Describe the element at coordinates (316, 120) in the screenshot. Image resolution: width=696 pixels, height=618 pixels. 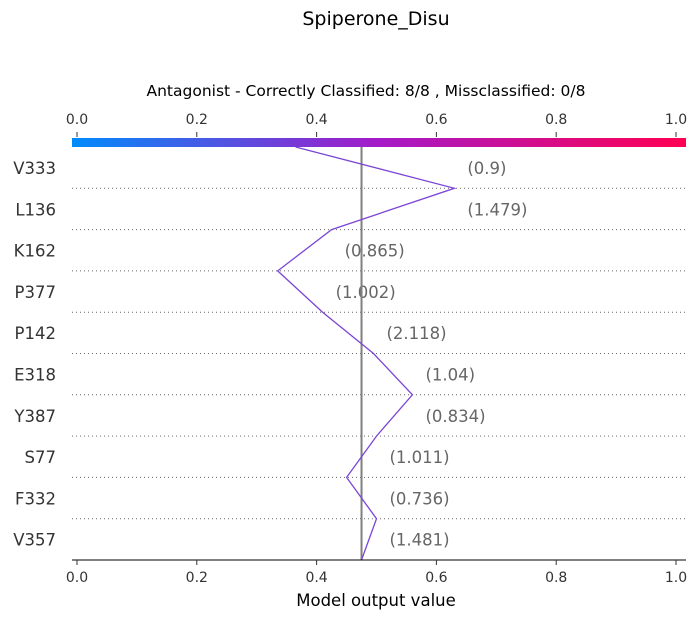
I see `top-tick-label: 0.4` at that location.